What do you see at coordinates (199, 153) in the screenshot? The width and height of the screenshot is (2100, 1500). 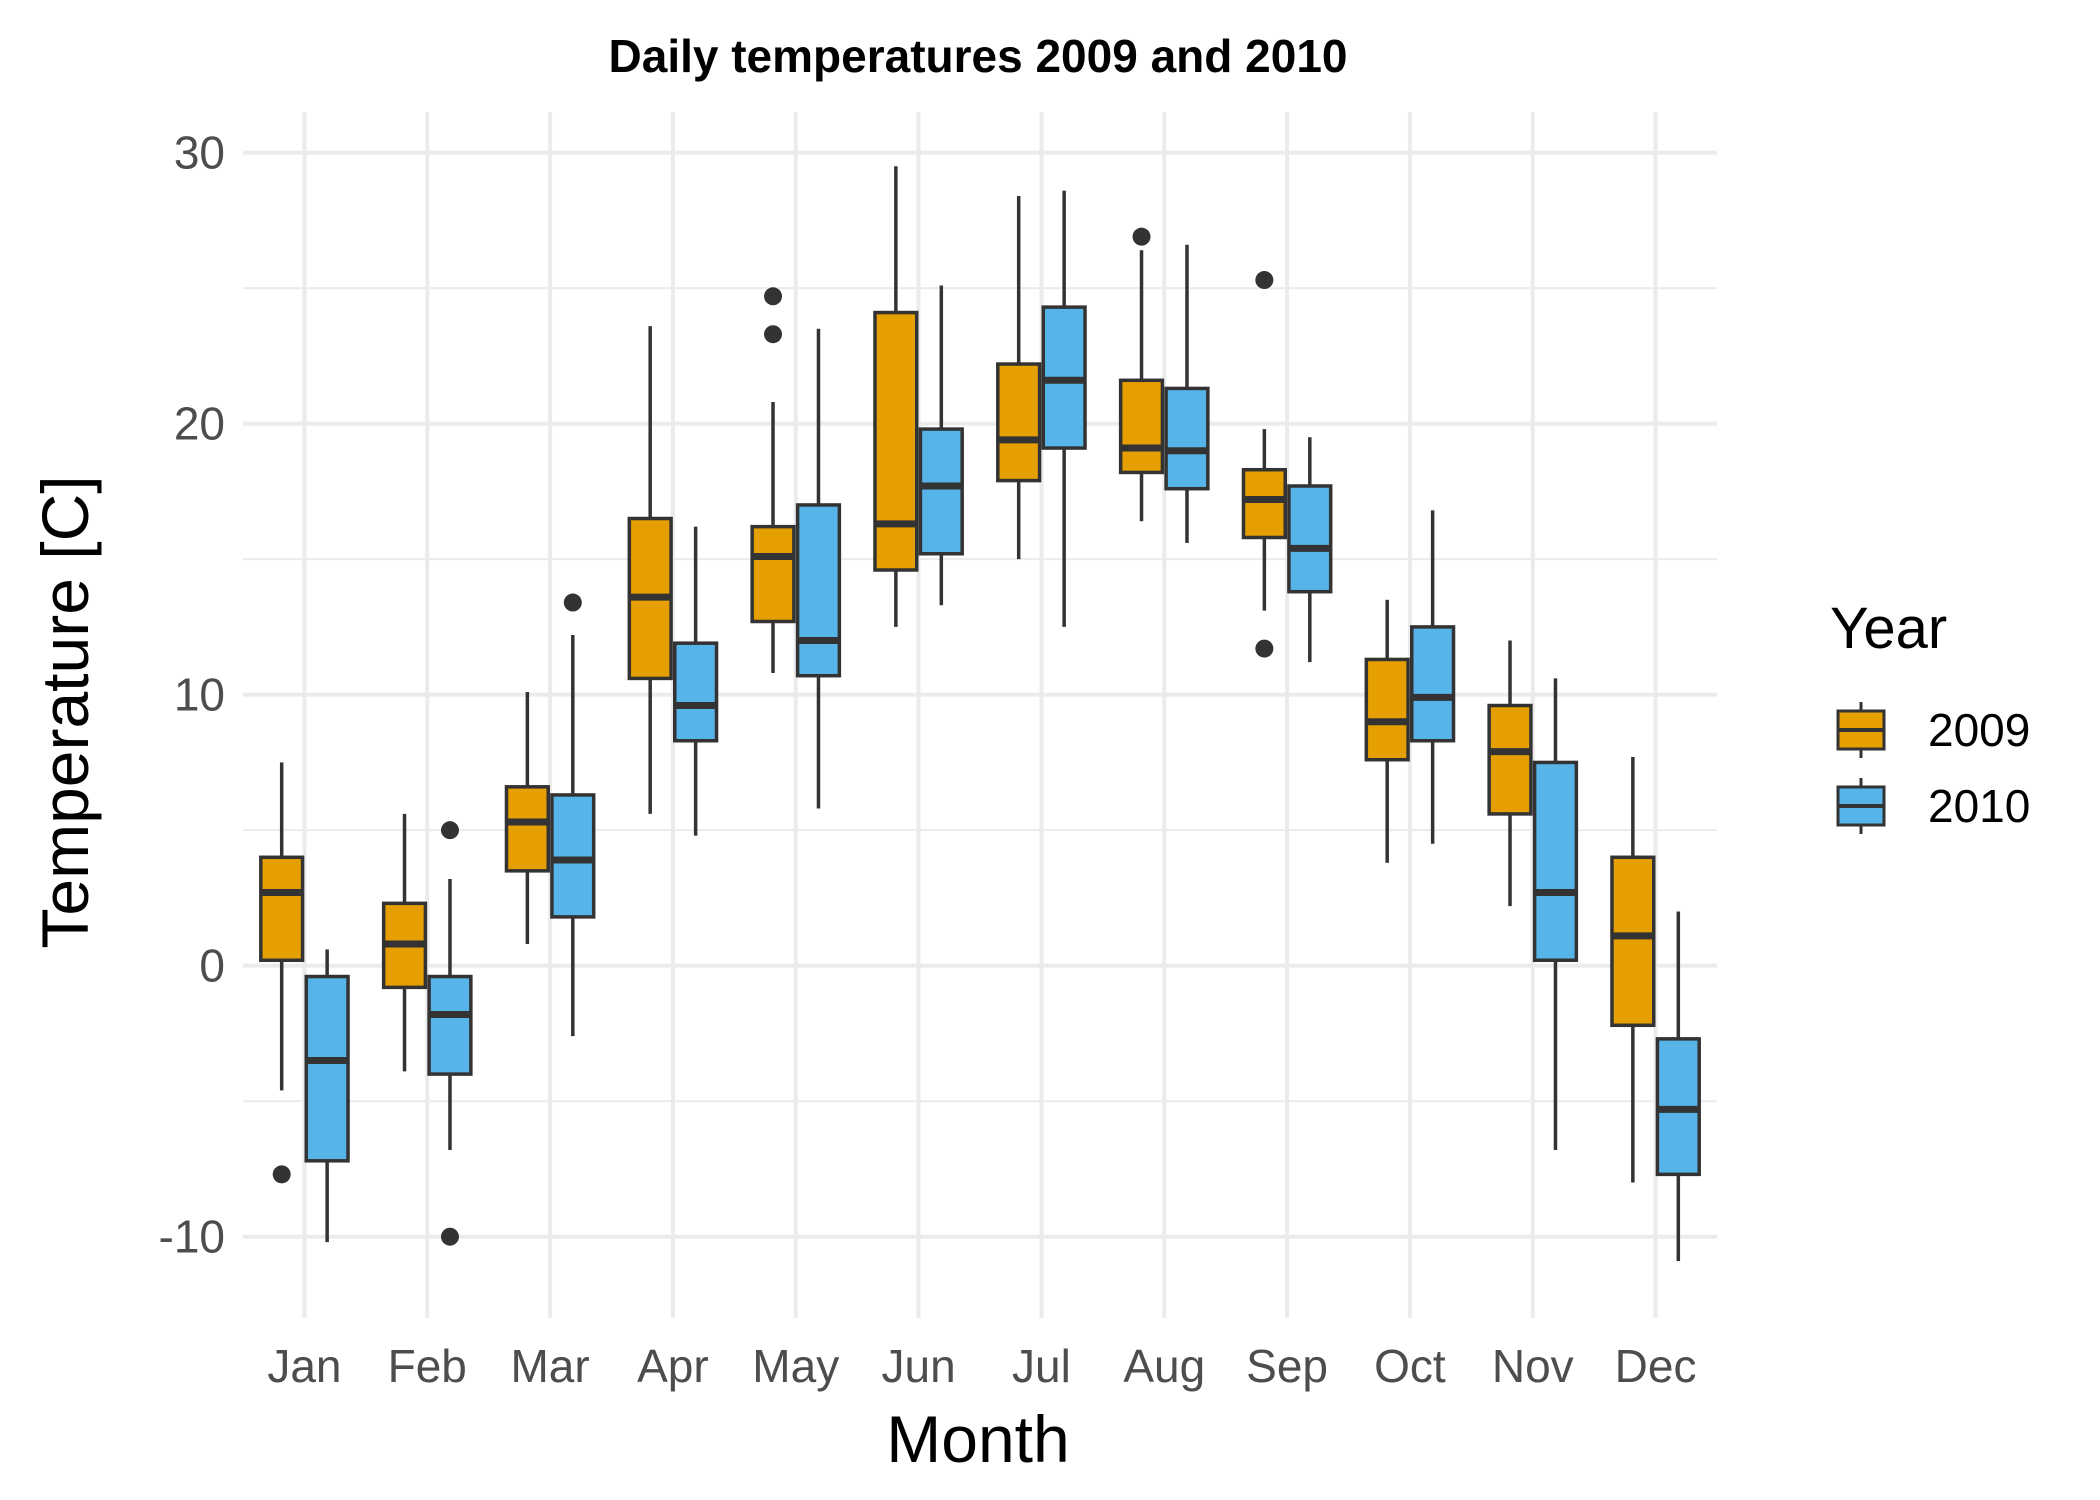 I see `y-tick-label: 30` at bounding box center [199, 153].